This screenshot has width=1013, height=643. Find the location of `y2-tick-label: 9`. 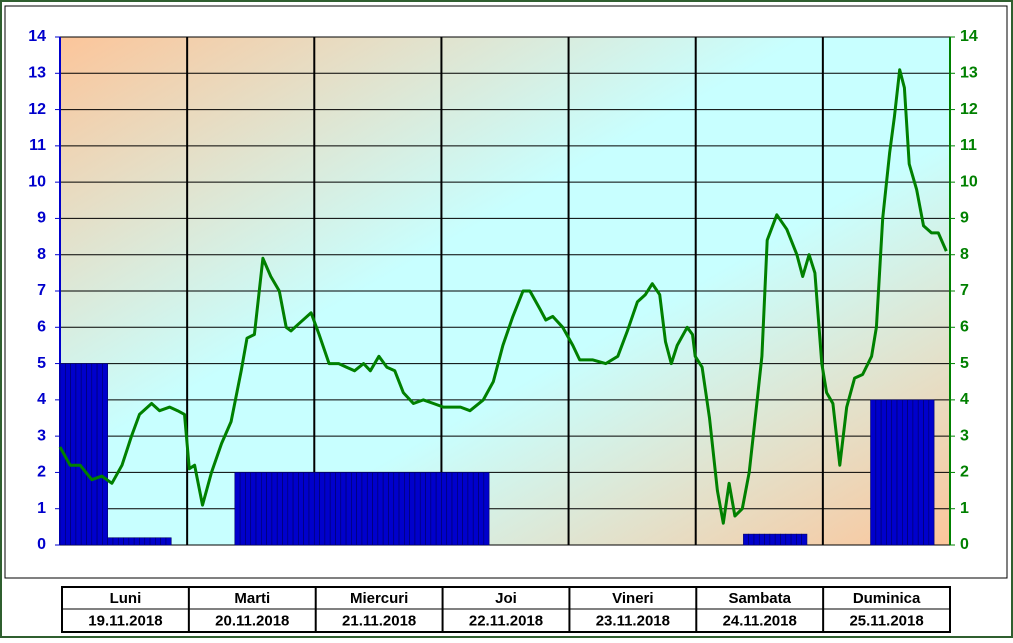

y2-tick-label: 9 is located at coordinates (964, 218).